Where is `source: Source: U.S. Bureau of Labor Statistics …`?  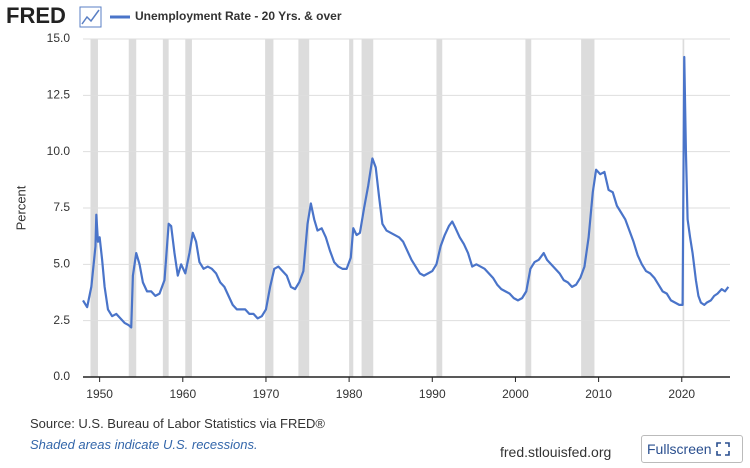 source: Source: U.S. Bureau of Labor Statistics … is located at coordinates (177, 423).